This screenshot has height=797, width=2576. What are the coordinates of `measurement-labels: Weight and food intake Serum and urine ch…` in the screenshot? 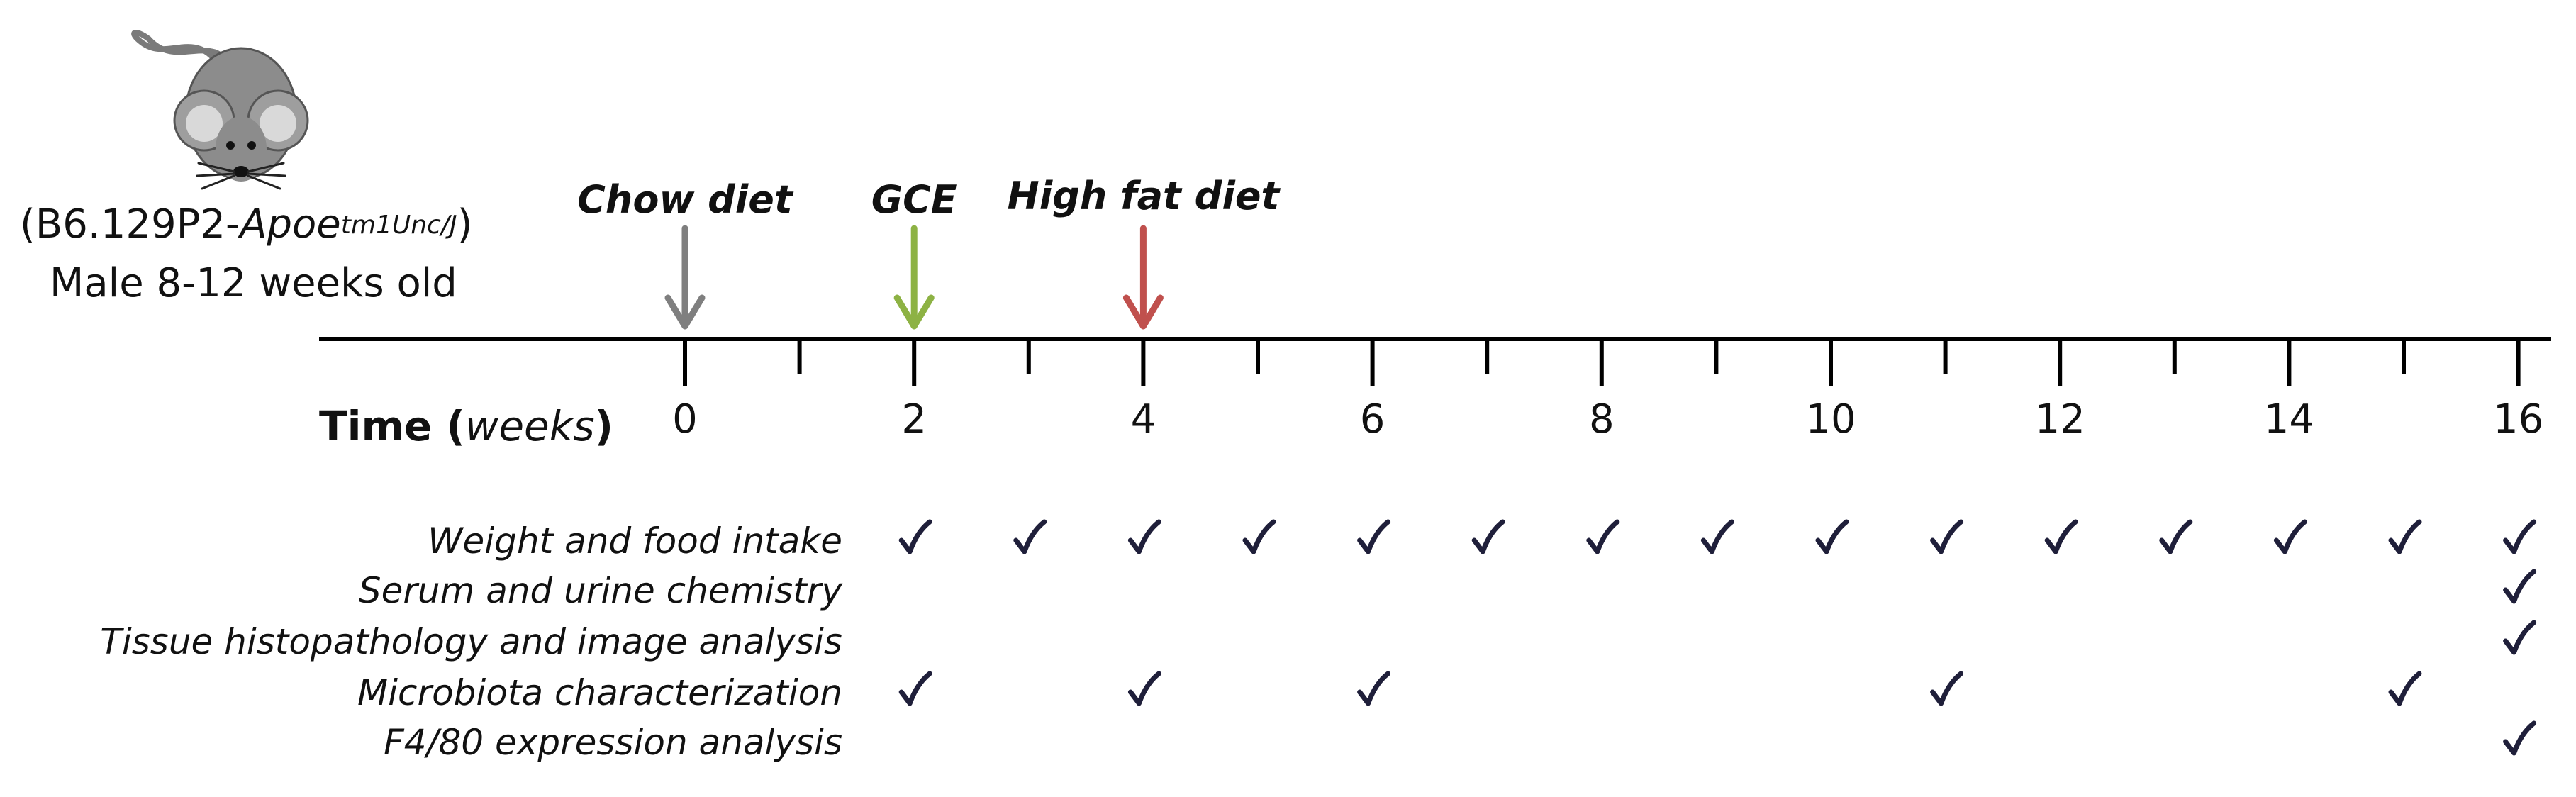 It's located at (471, 641).